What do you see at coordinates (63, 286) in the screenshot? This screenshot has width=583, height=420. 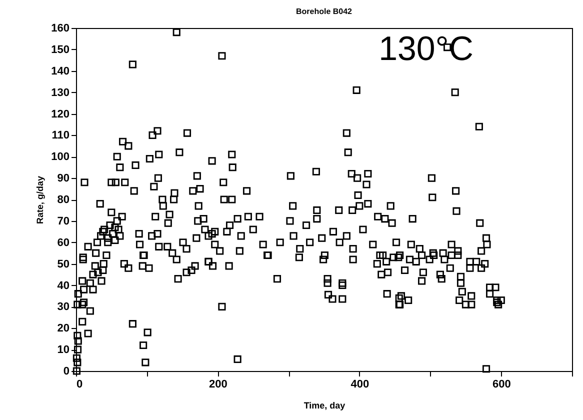 I see `y-tick-label: 40` at bounding box center [63, 286].